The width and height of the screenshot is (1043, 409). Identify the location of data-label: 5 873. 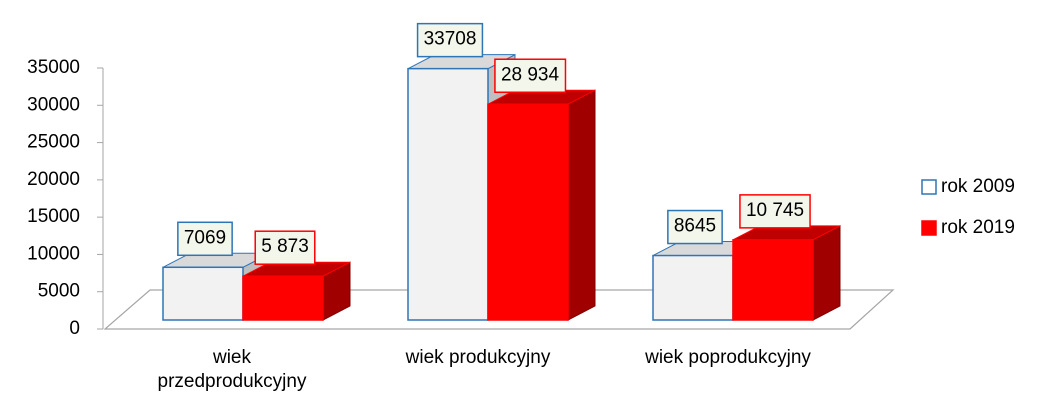
(285, 246).